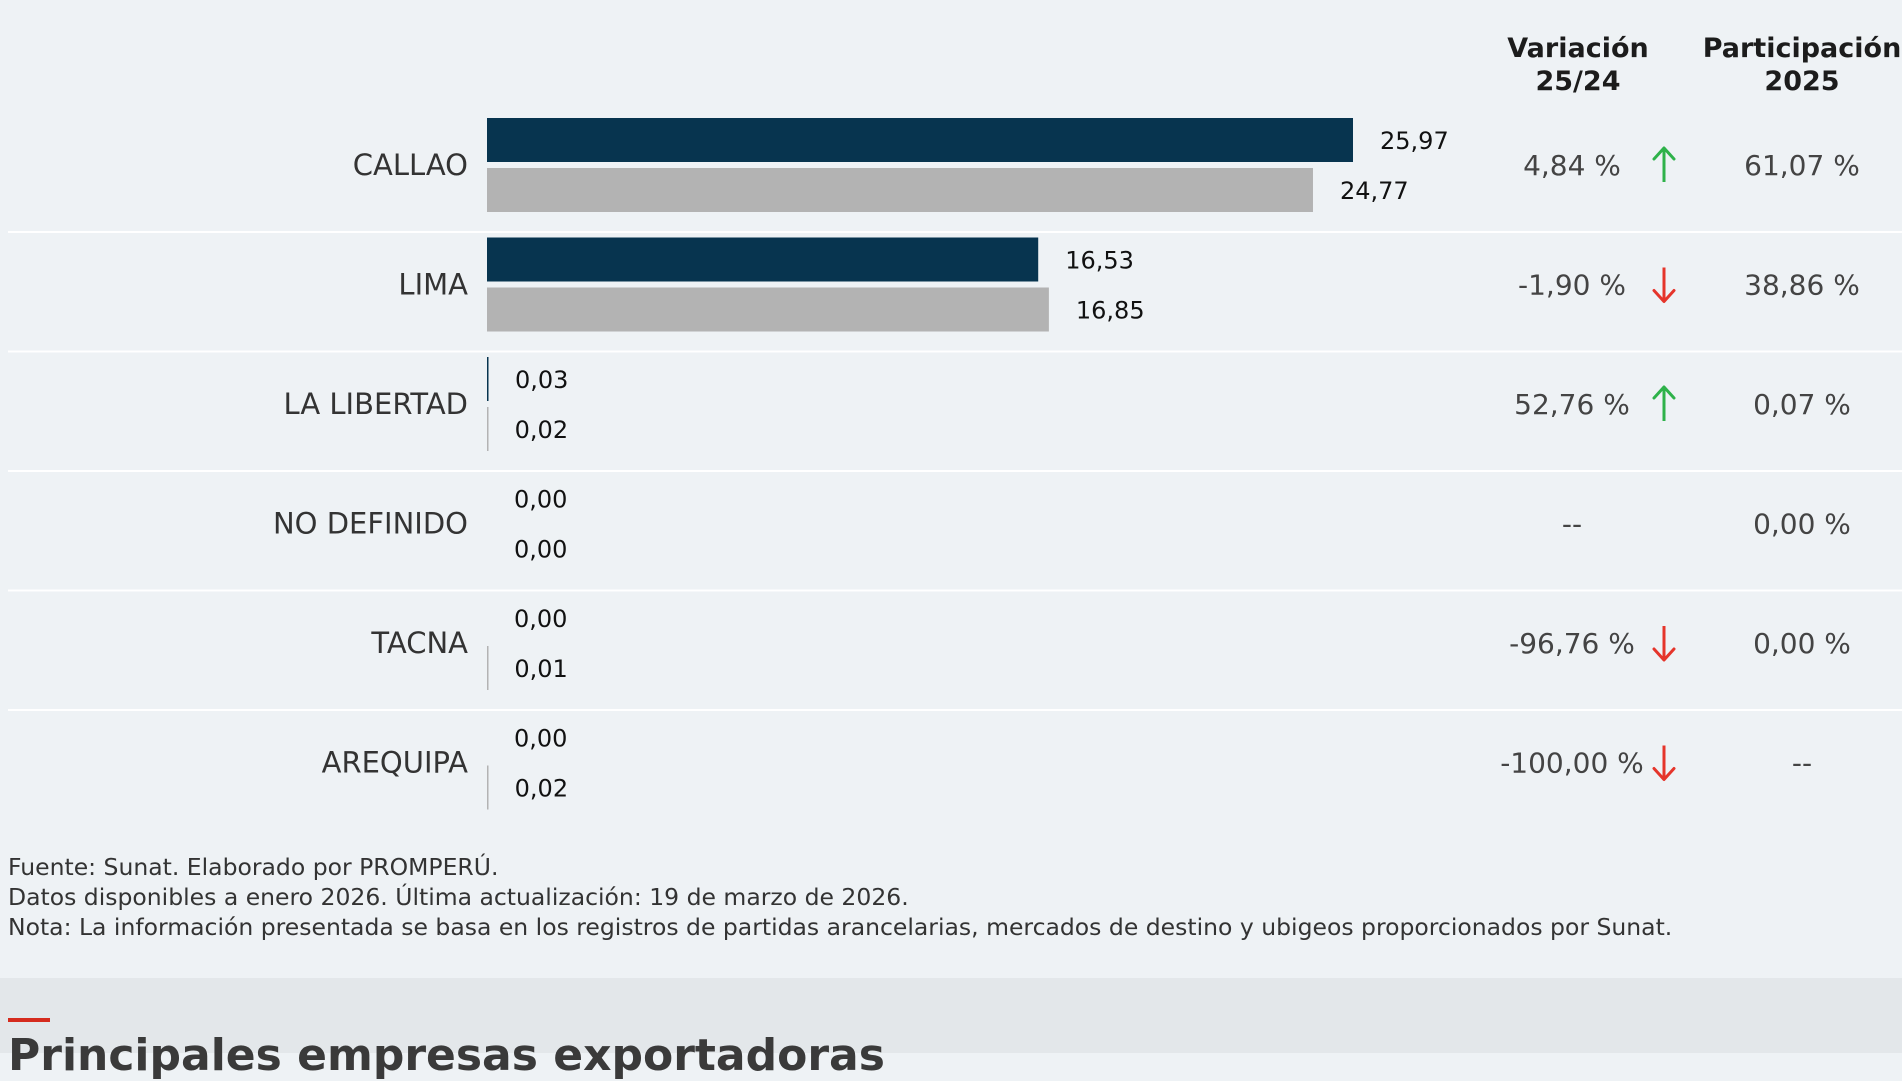 The image size is (1902, 1081). I want to click on variation-value: 4,84 %, so click(1572, 165).